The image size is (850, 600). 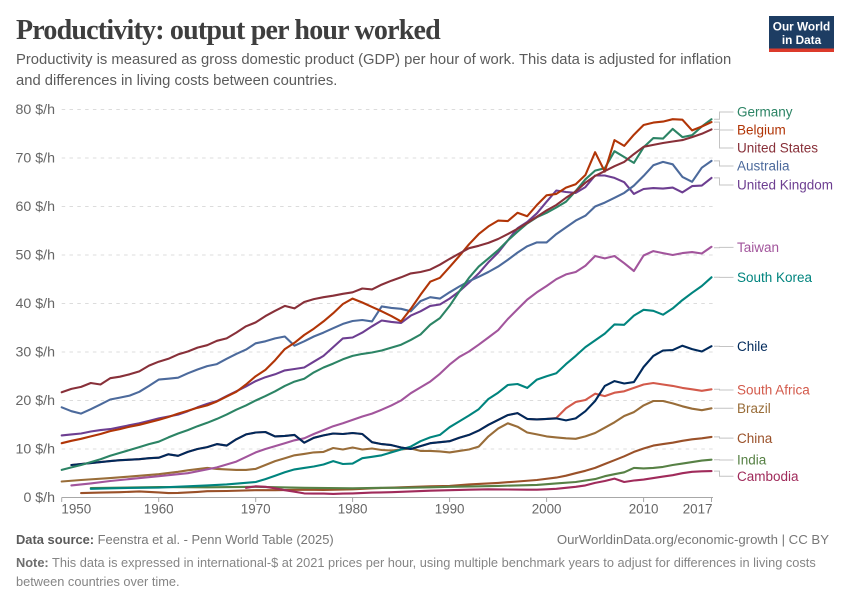 I want to click on svg-text: 60 $/h, so click(x=35, y=207).